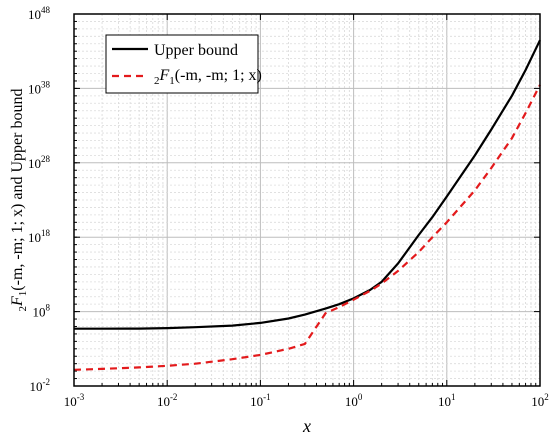 The image size is (550, 440). What do you see at coordinates (74, 400) in the screenshot?
I see `x-tick-label: 10⁻³` at bounding box center [74, 400].